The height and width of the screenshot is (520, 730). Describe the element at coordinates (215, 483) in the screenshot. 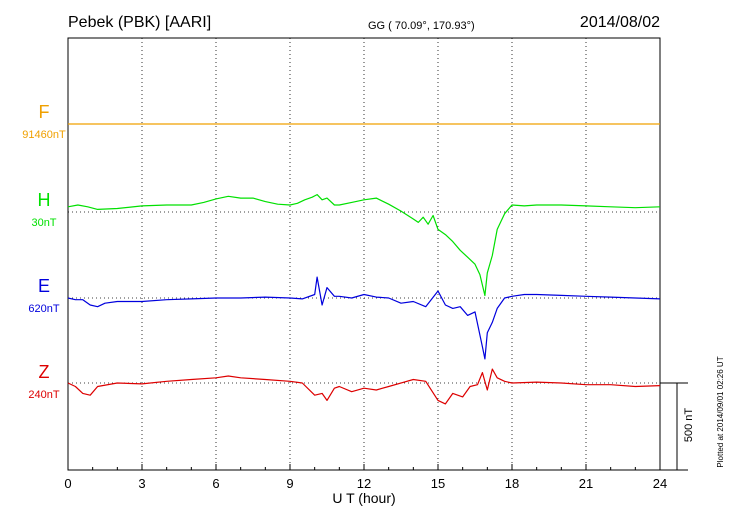

I see `x-tick-label: 6` at that location.